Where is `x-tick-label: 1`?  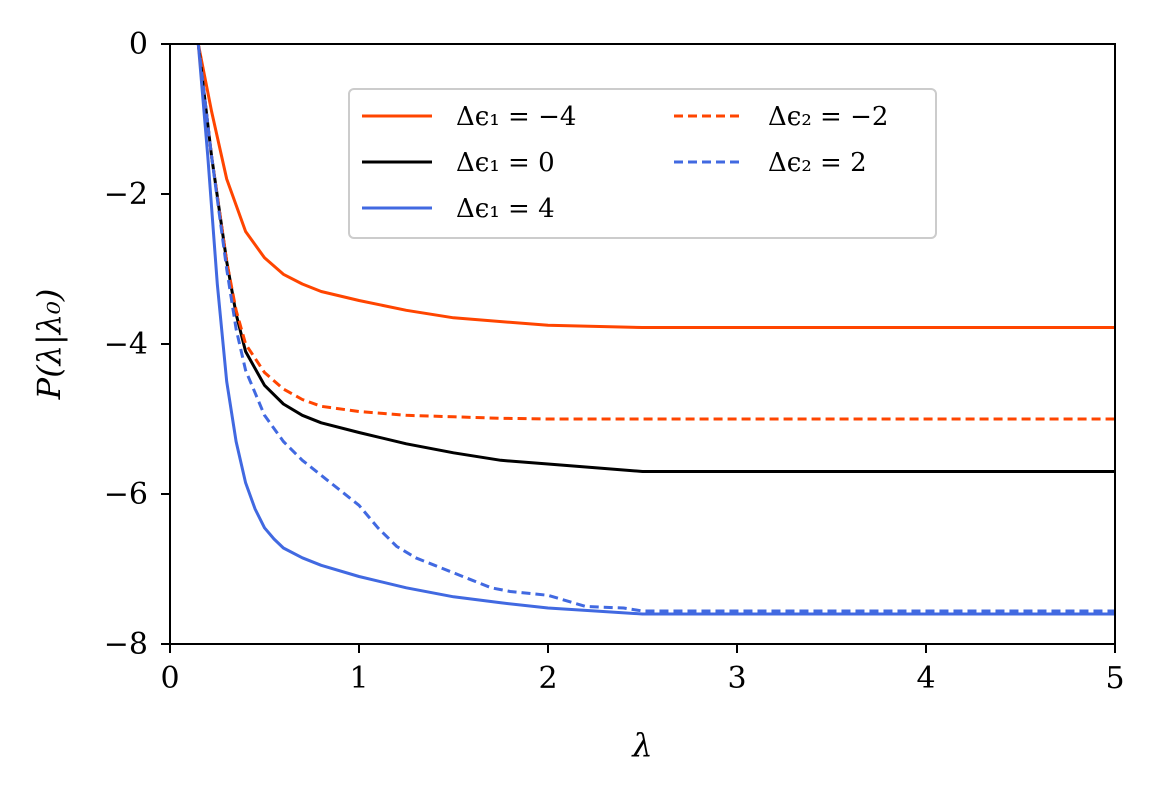
x-tick-label: 1 is located at coordinates (358, 678).